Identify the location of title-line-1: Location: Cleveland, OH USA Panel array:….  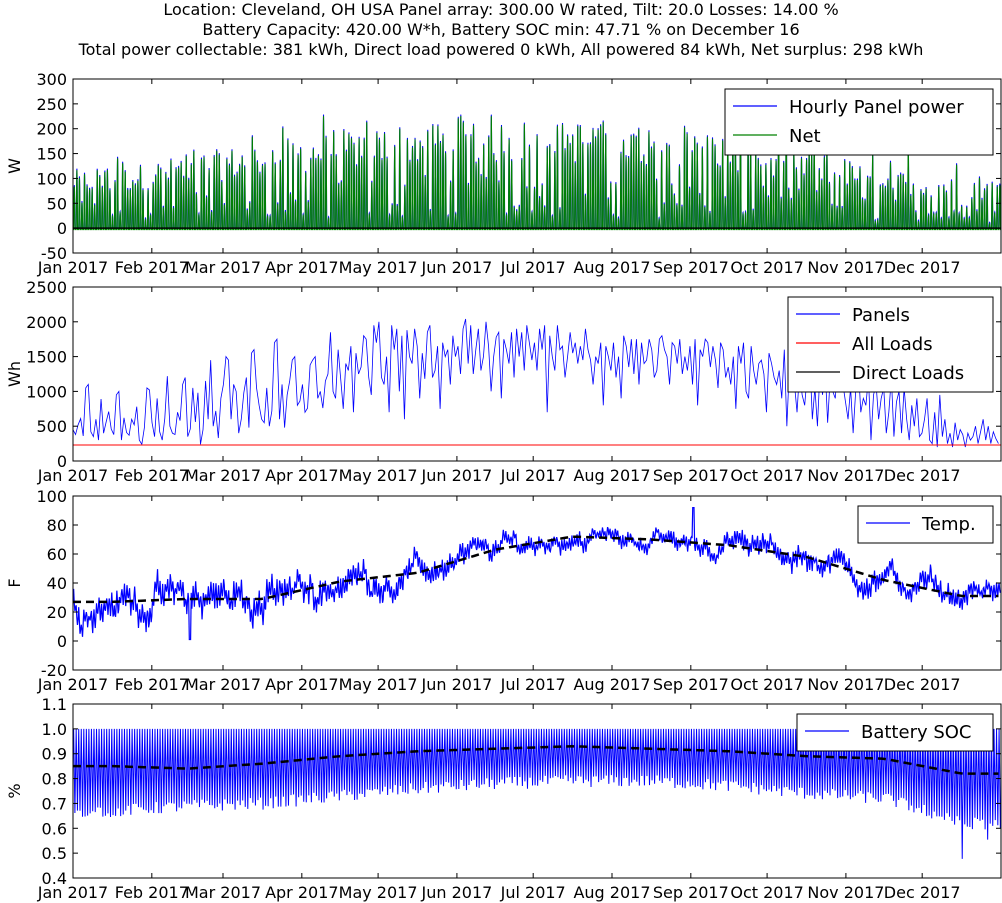
(501, 9).